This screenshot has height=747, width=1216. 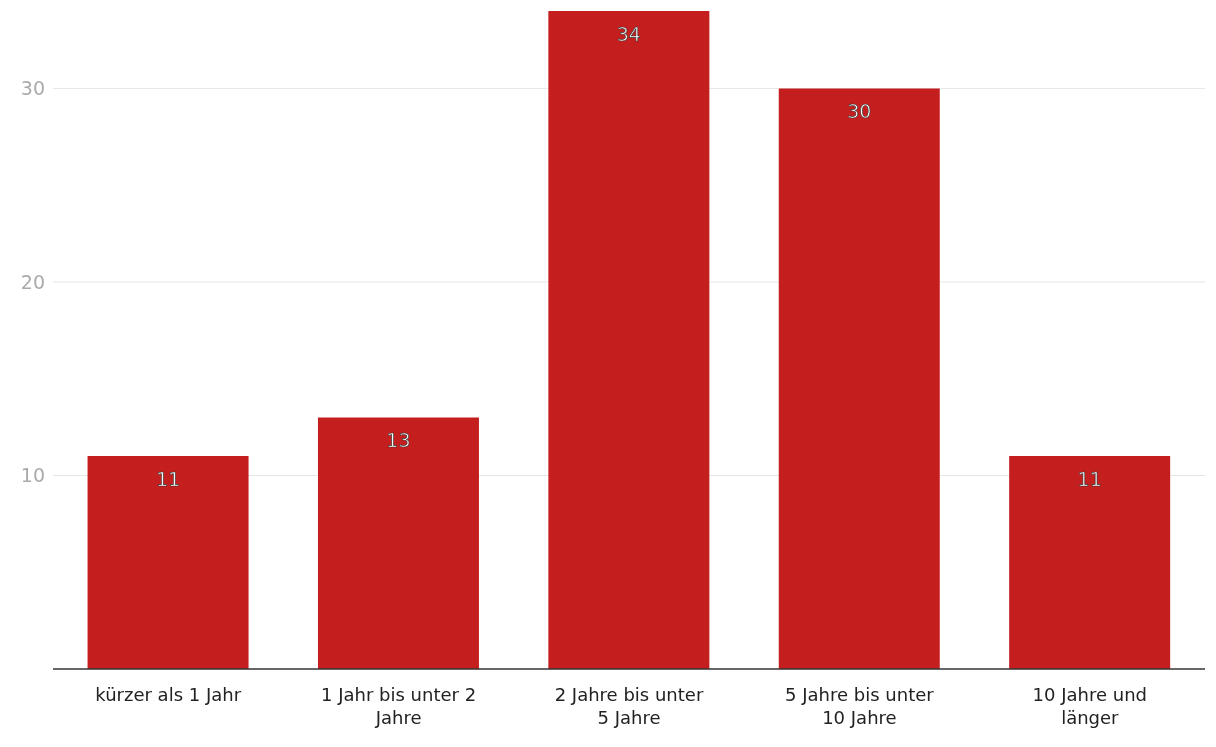 I want to click on data-label: 30, so click(x=859, y=111).